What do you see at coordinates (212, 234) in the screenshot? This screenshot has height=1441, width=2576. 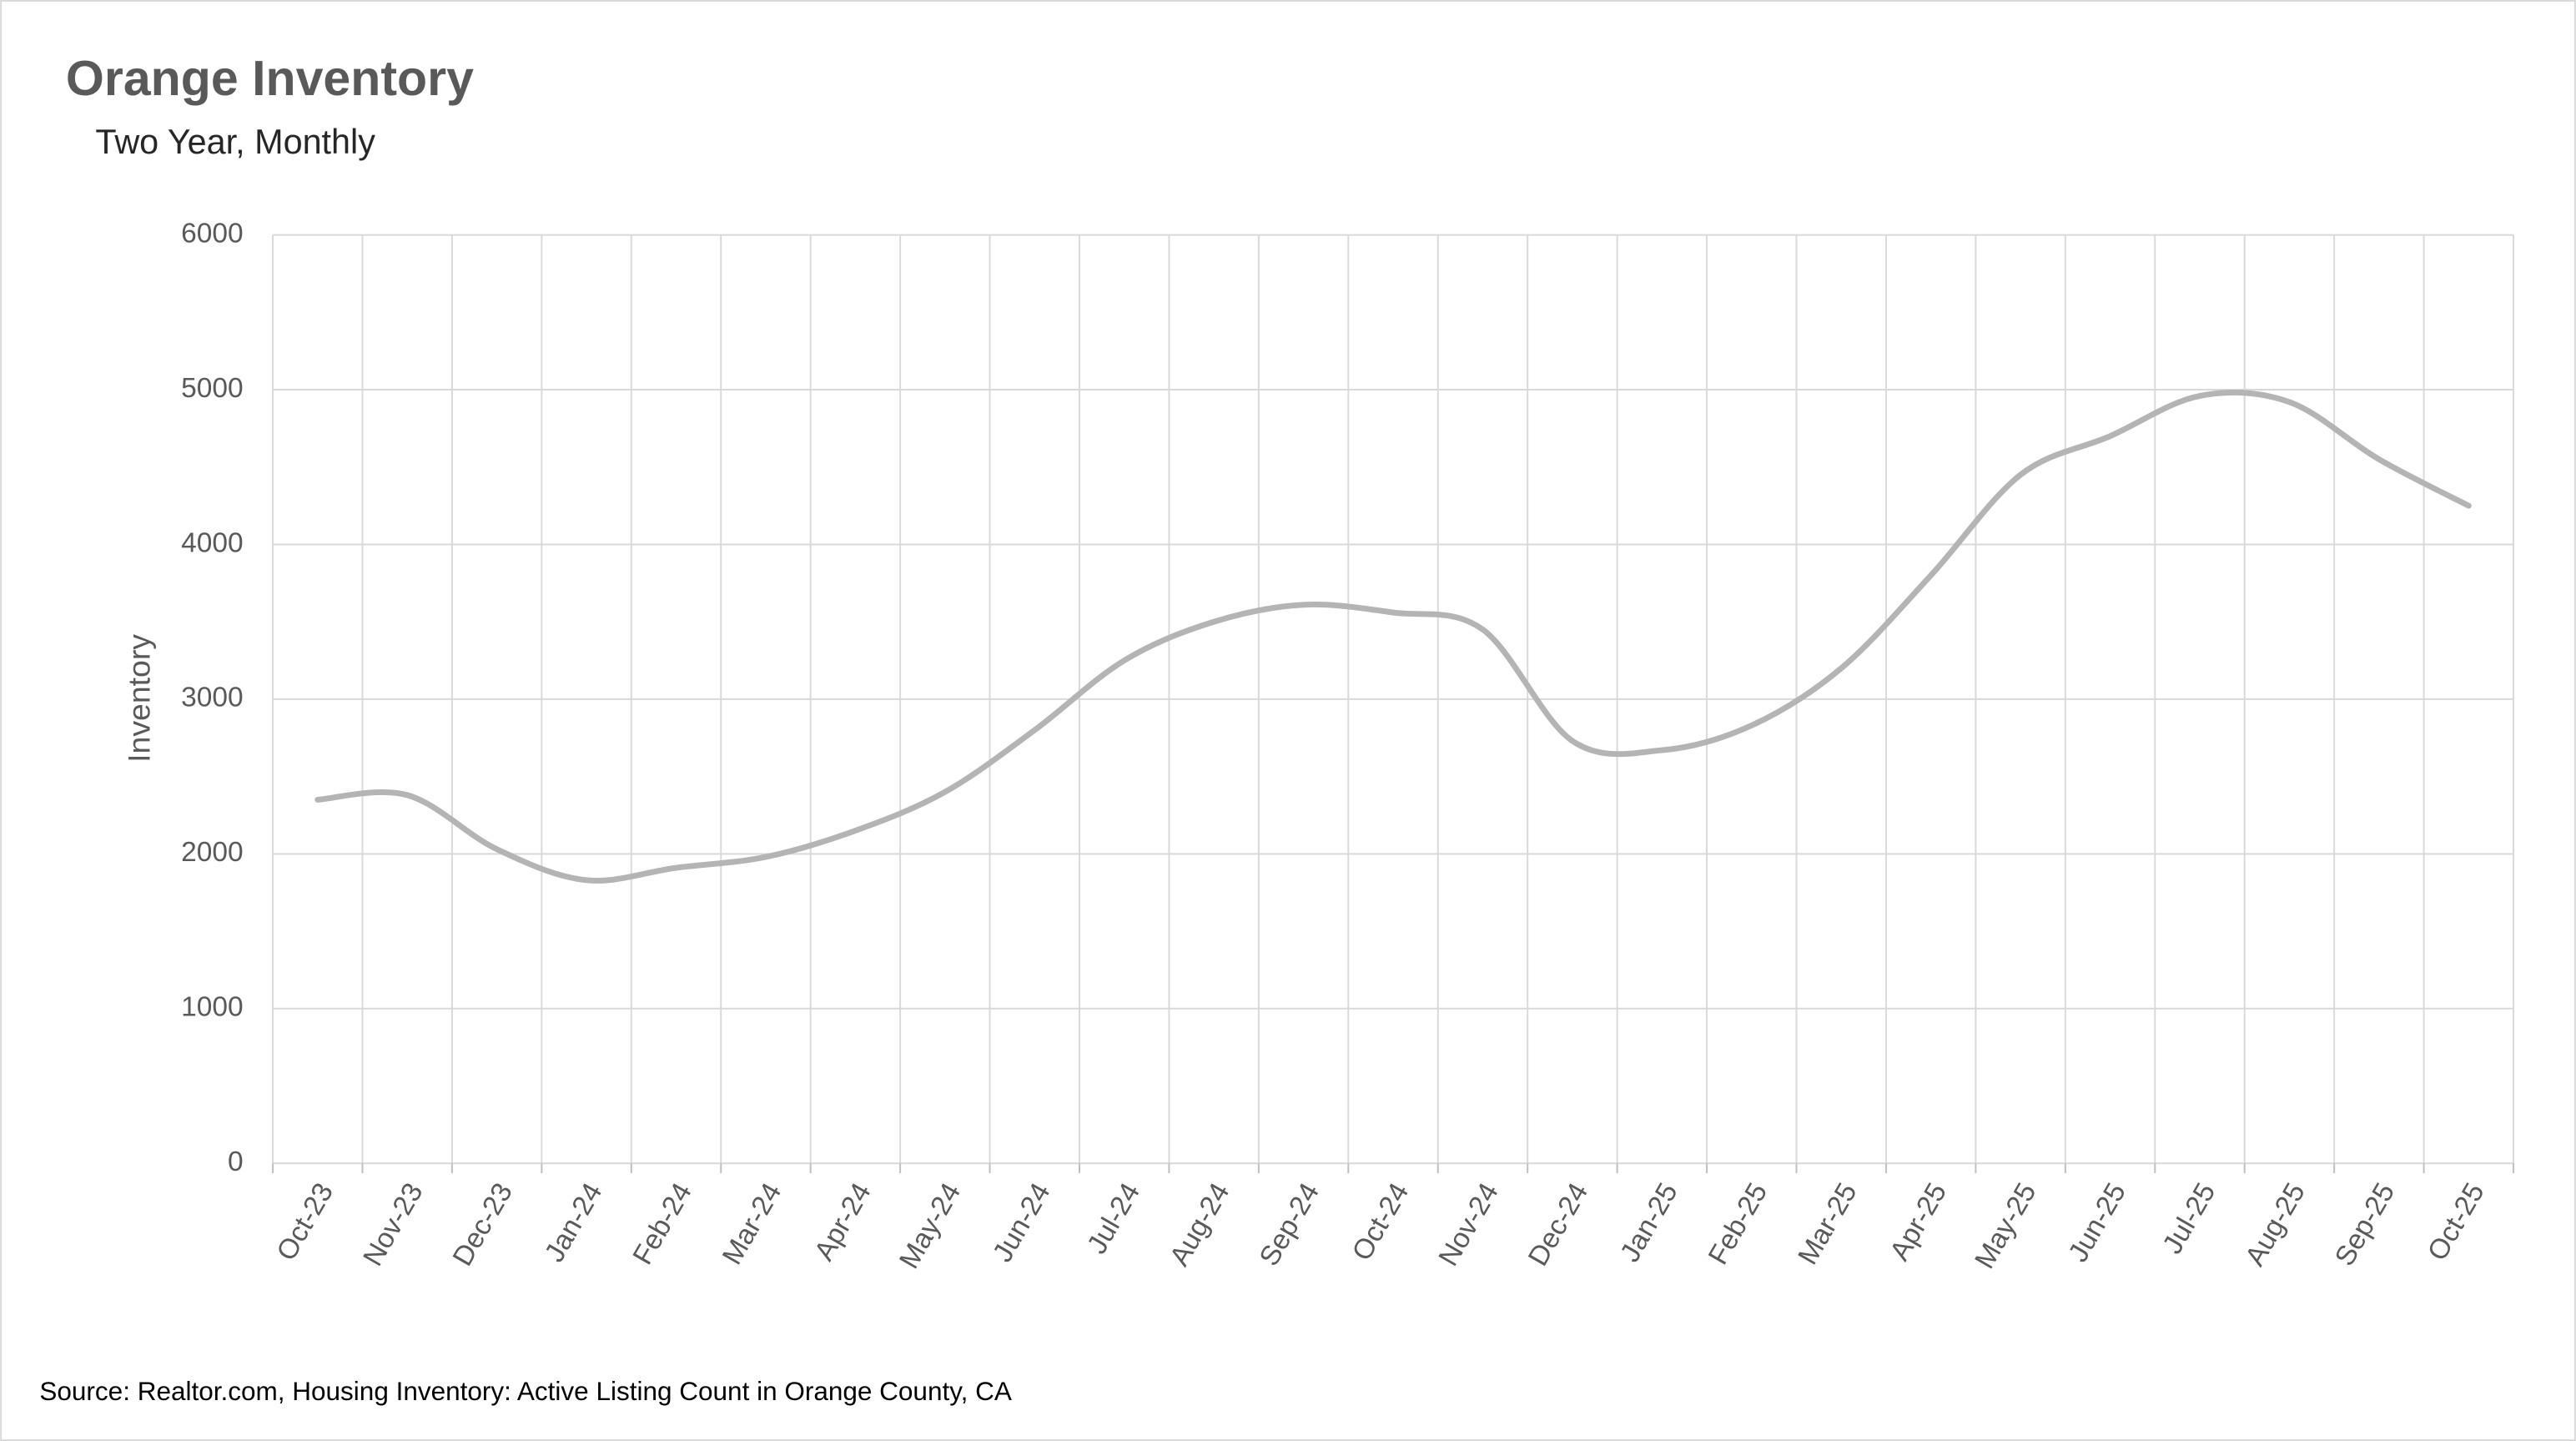 I see `y-tick-label: 6000` at bounding box center [212, 234].